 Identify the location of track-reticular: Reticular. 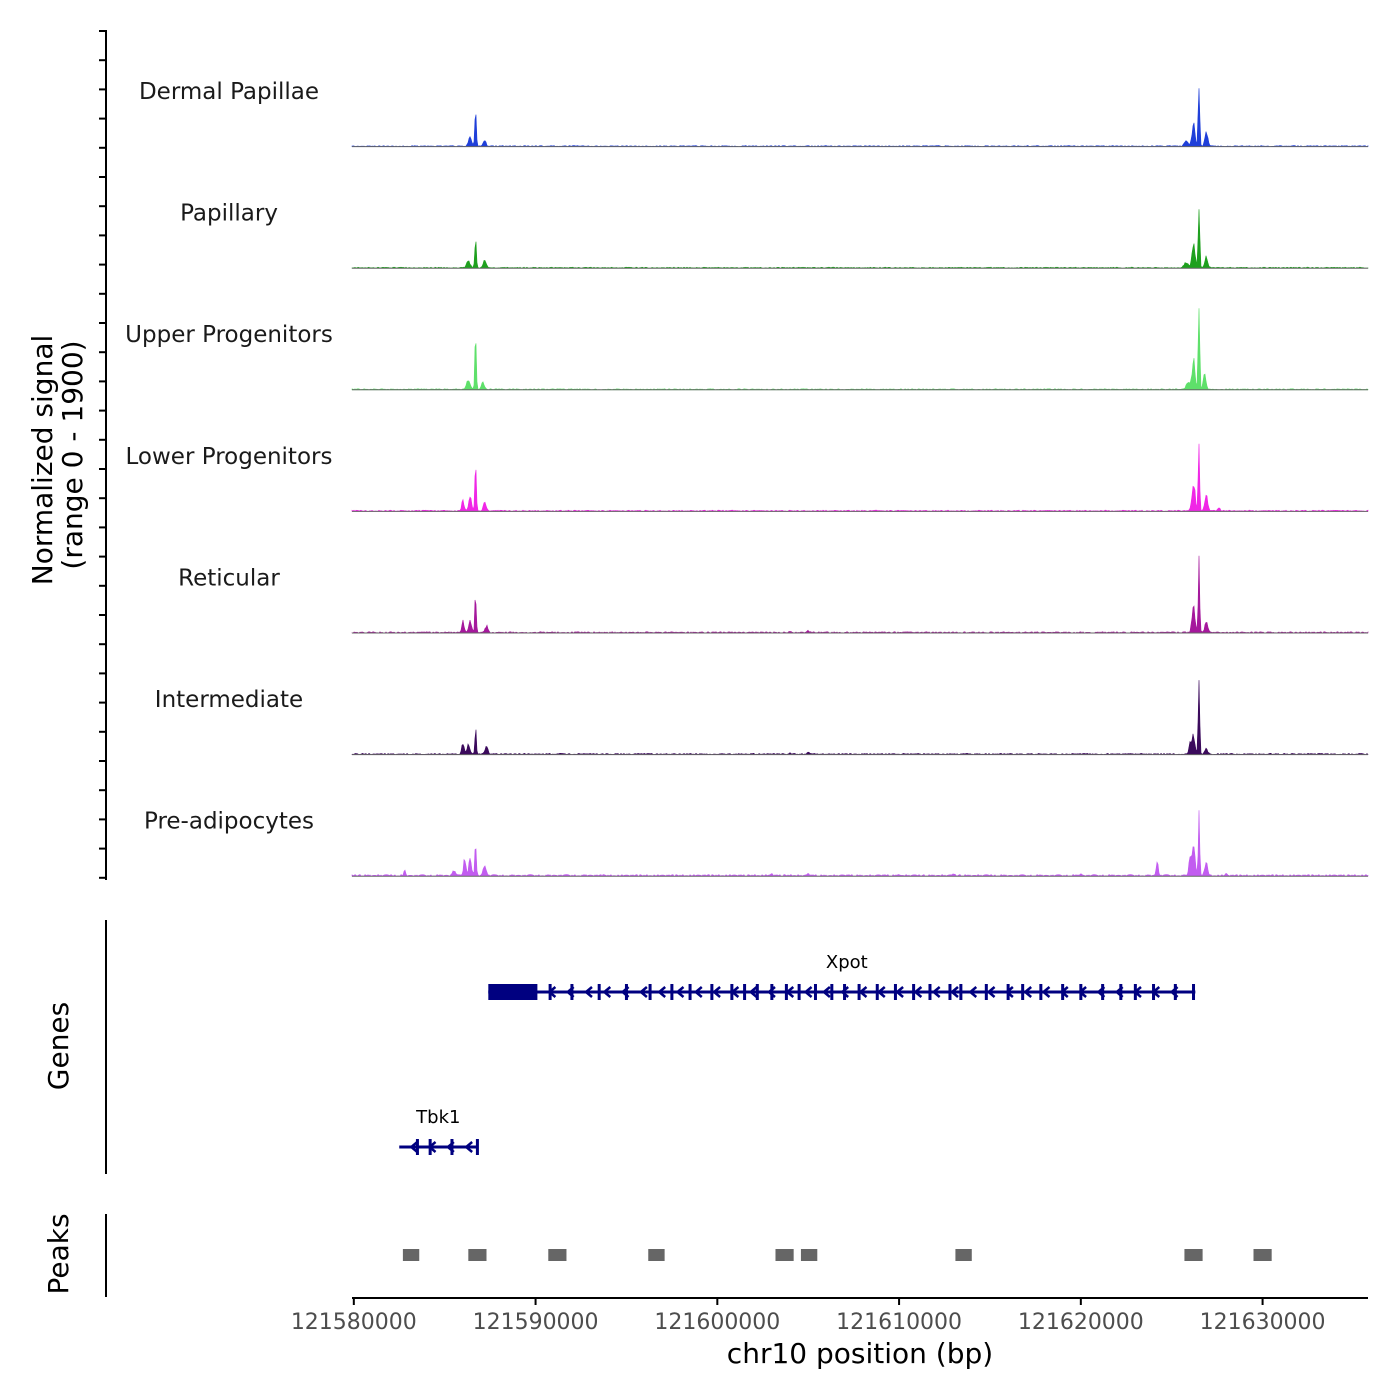
(773, 594).